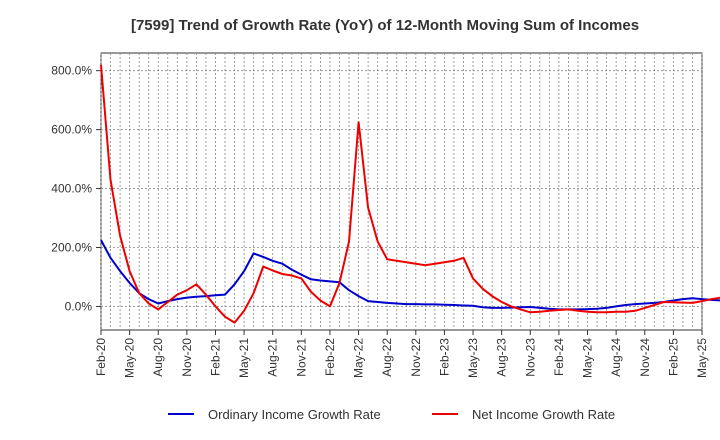 Image resolution: width=720 pixels, height=440 pixels. I want to click on legend-label: Ordinary Income Growth Rate, so click(294, 414).